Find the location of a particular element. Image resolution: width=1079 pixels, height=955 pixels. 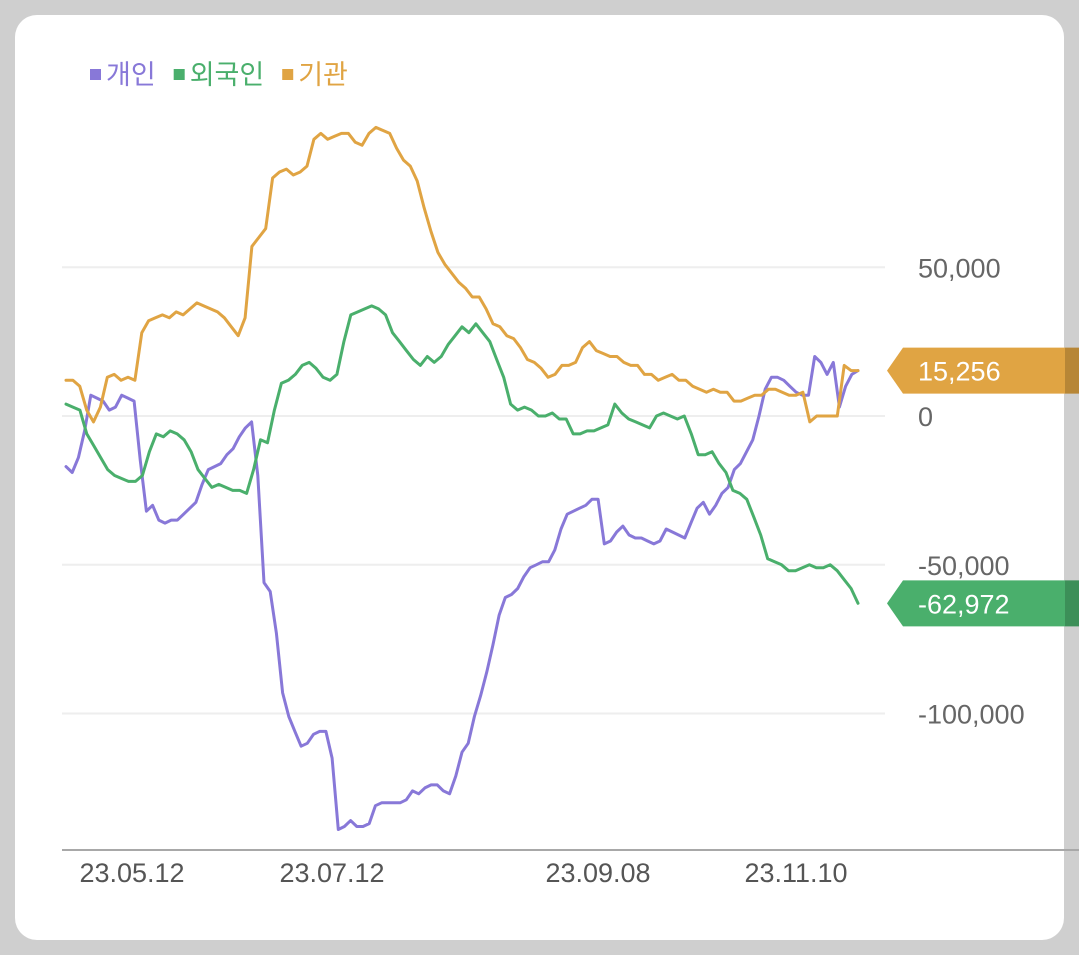

end-value-badge-1: -62,972 is located at coordinates (983, 603).